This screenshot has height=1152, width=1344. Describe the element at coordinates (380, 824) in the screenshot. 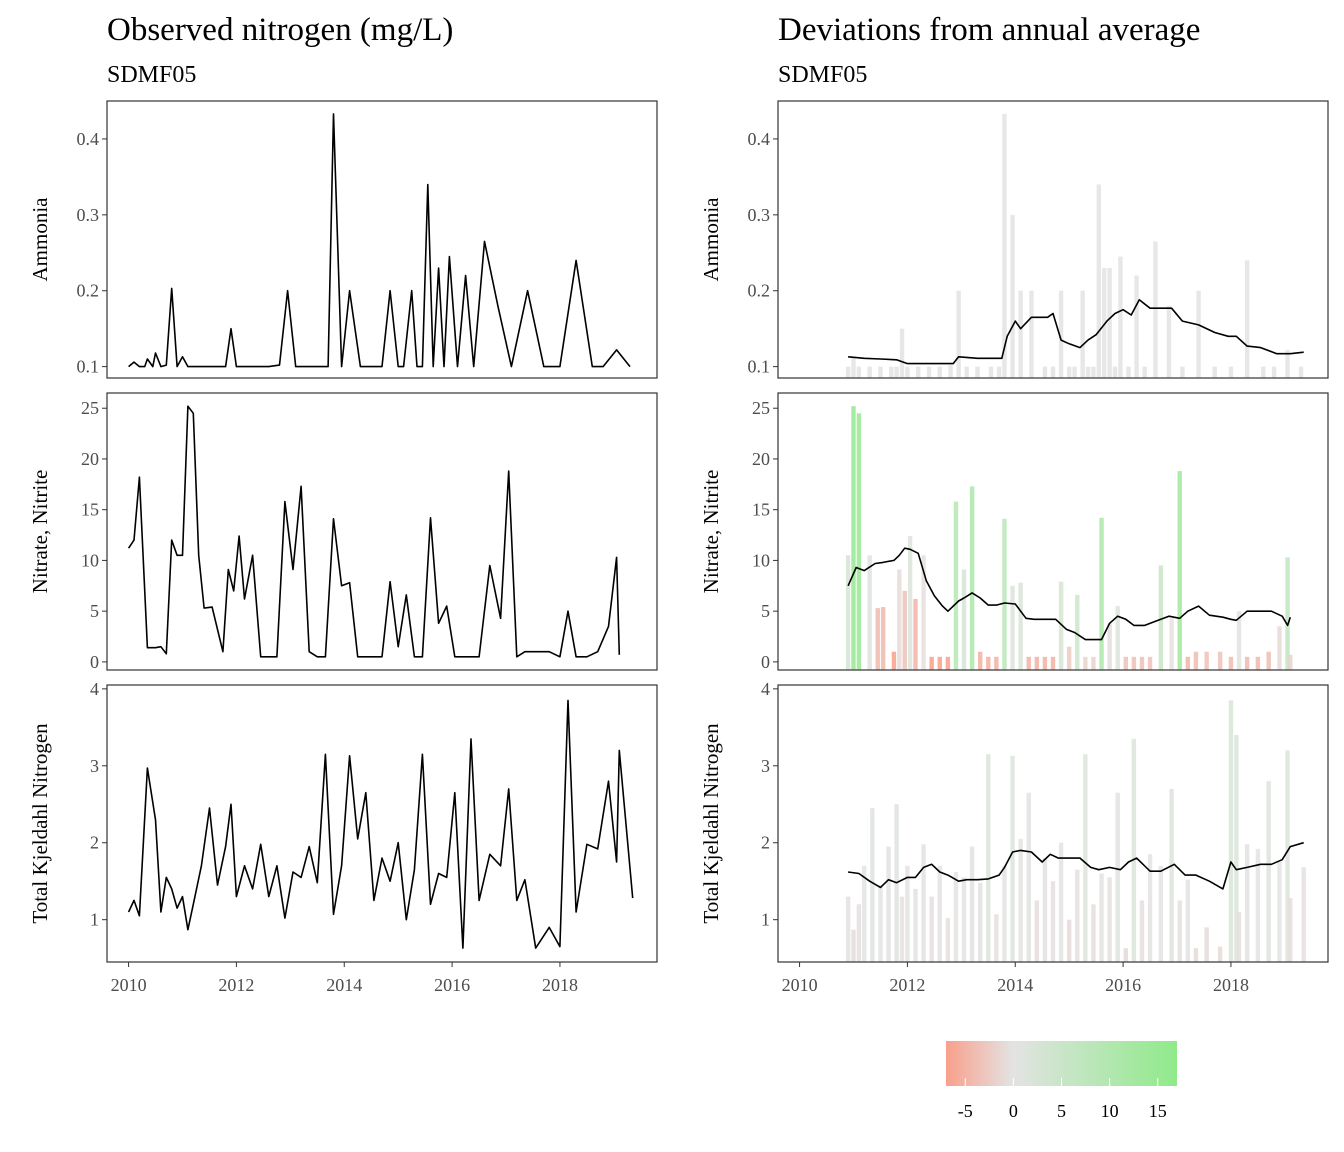

I see `series-line` at that location.